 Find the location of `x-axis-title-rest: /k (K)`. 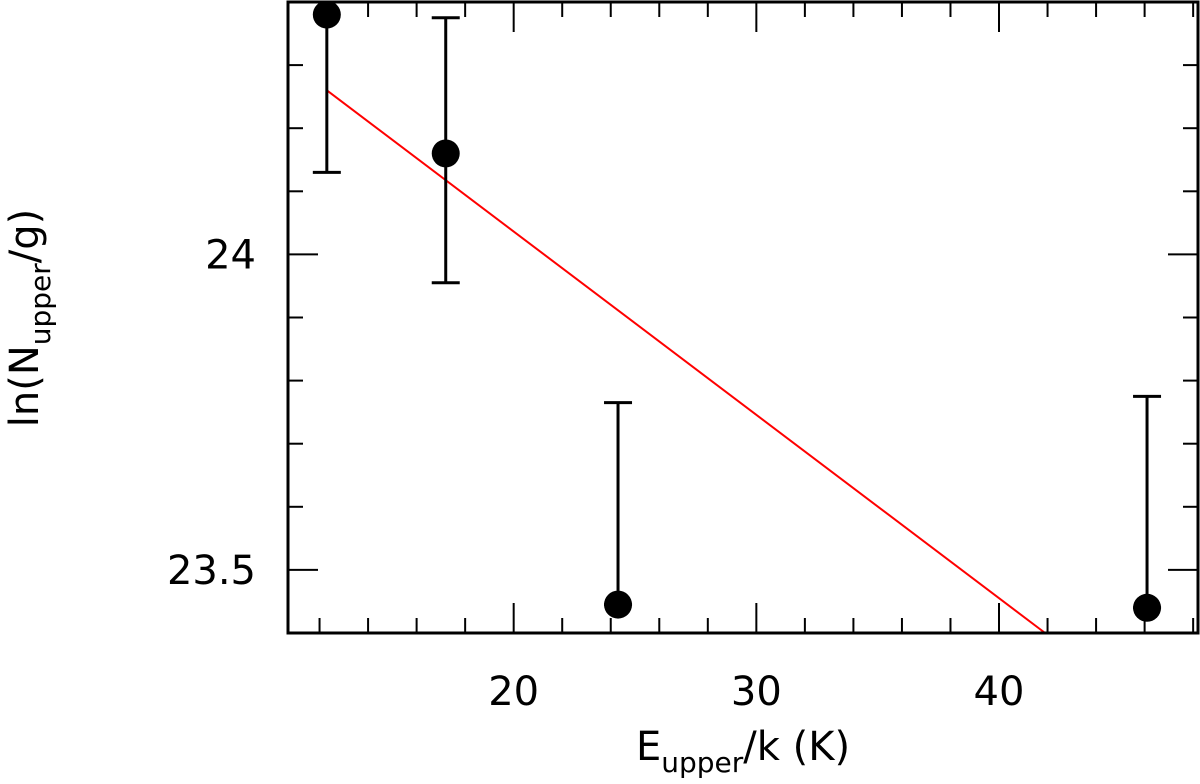

x-axis-title-rest: /k (K) is located at coordinates (796, 747).